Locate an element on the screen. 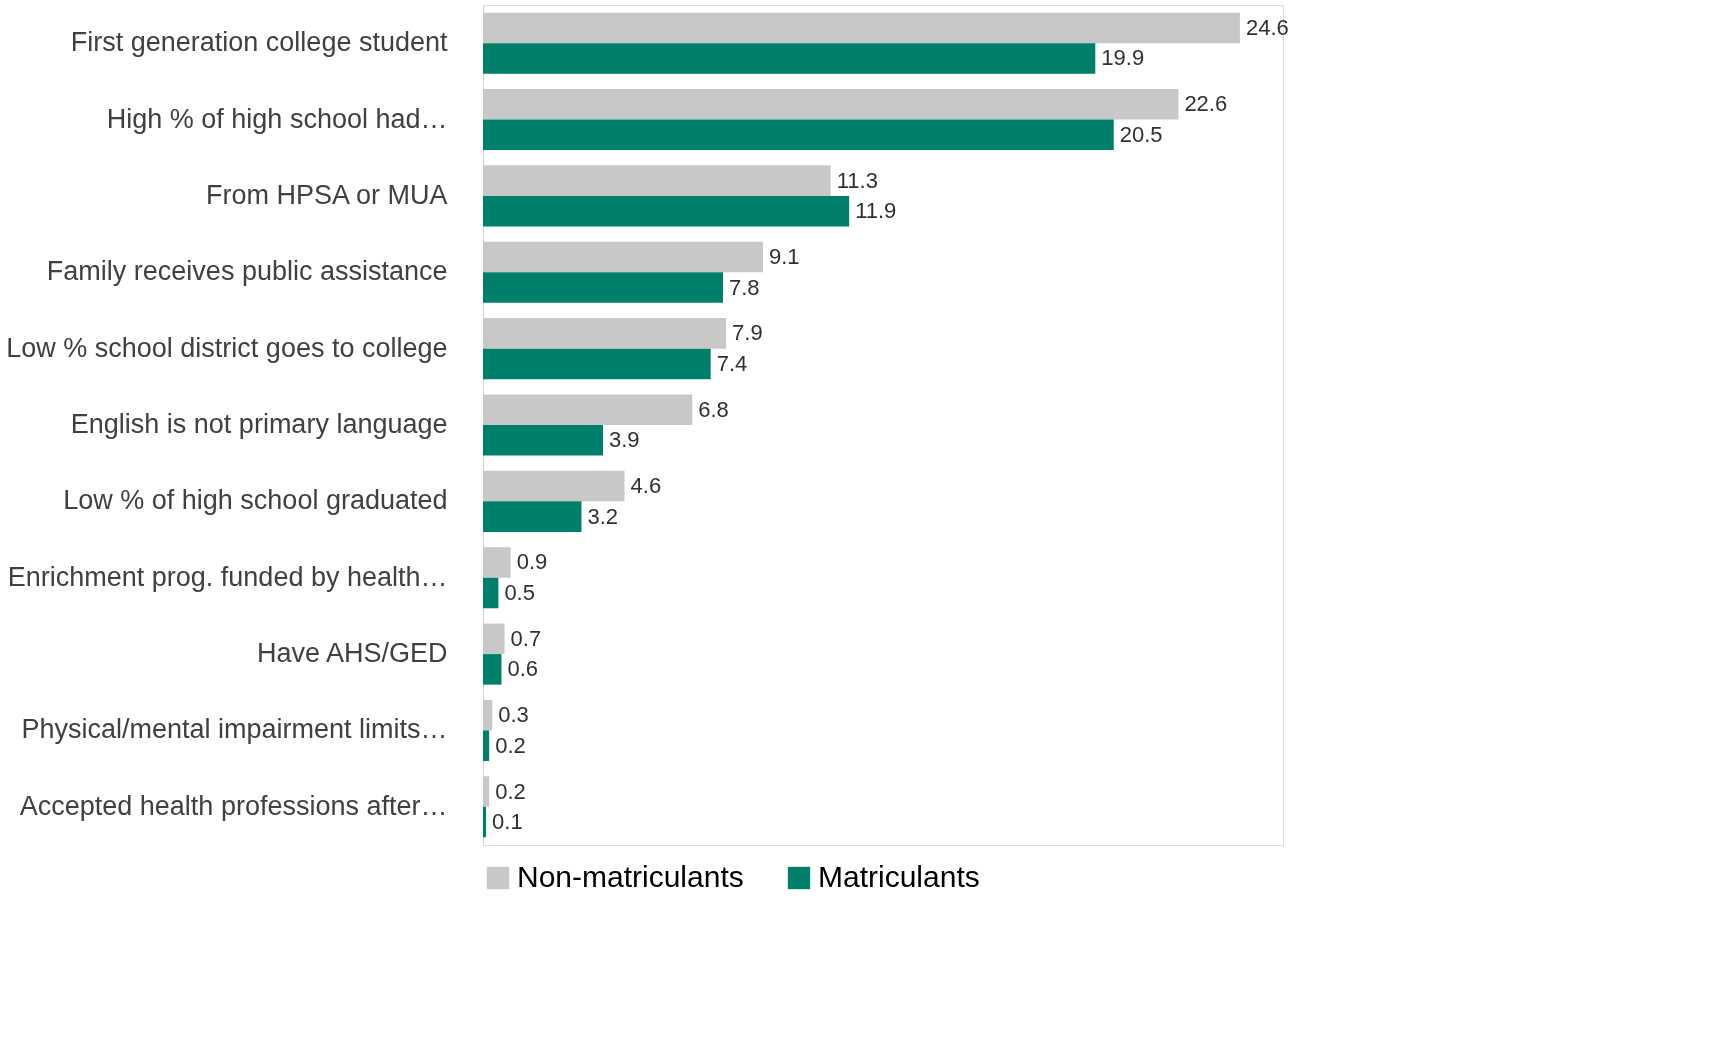 This screenshot has width=1713, height=1037. data-label: 0.5 is located at coordinates (519, 592).